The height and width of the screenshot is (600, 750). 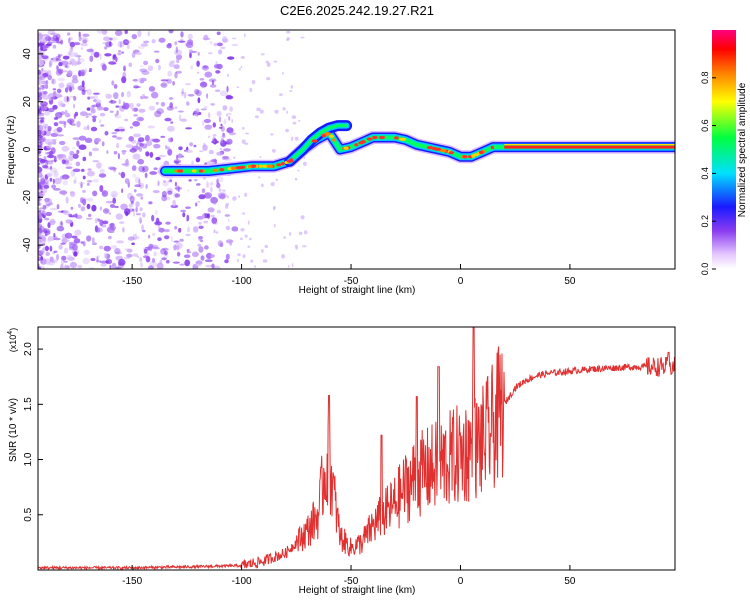 I want to click on spectrogram-upper-branch, so click(x=318, y=143).